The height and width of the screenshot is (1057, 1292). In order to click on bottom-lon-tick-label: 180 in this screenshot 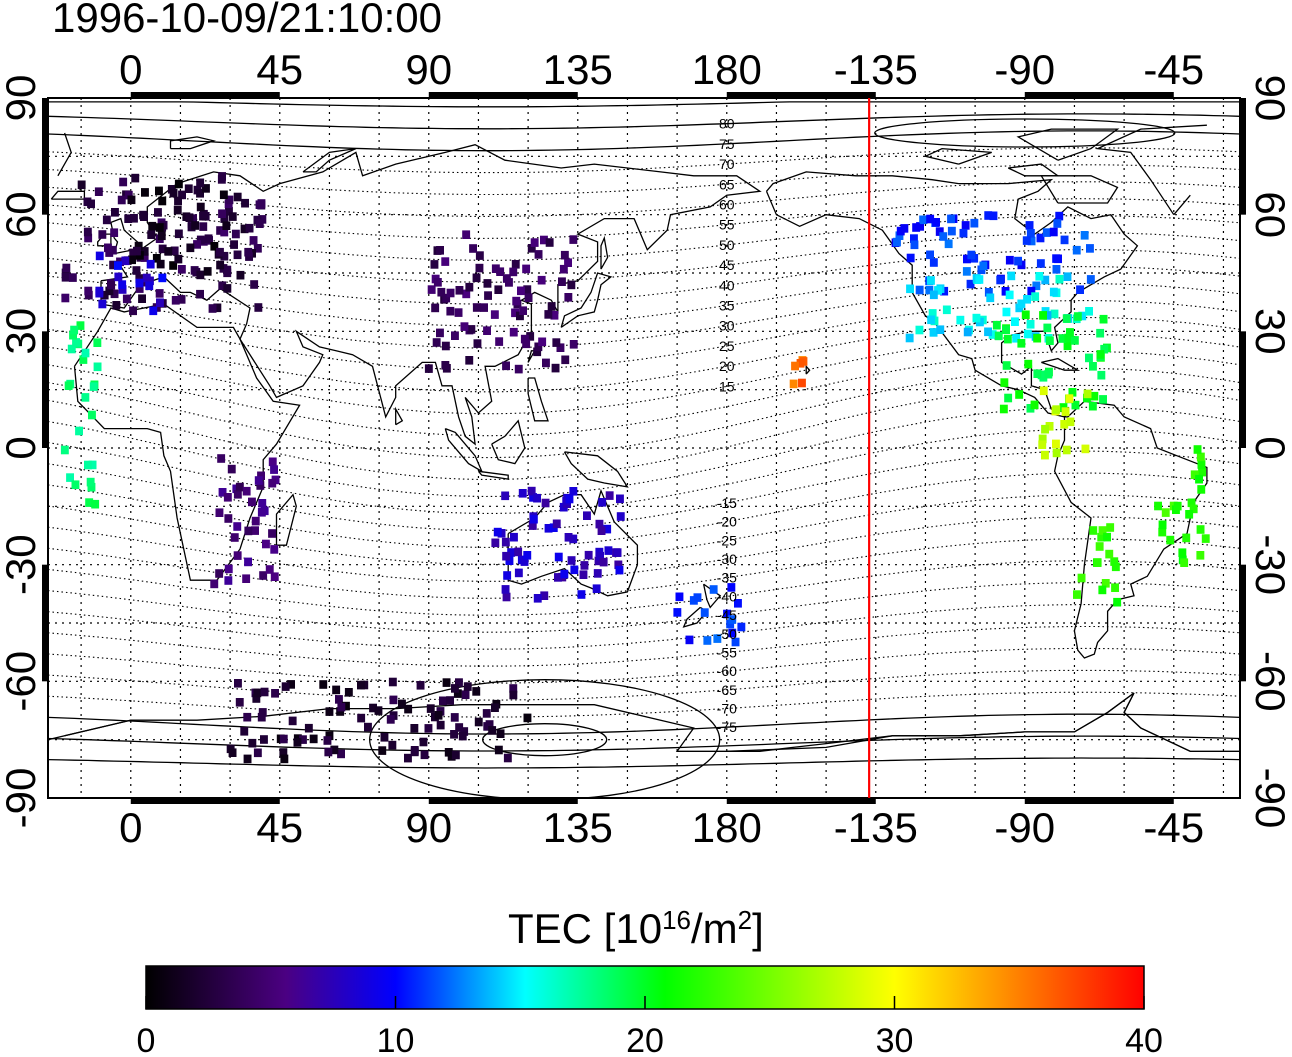, I will do `click(727, 827)`.